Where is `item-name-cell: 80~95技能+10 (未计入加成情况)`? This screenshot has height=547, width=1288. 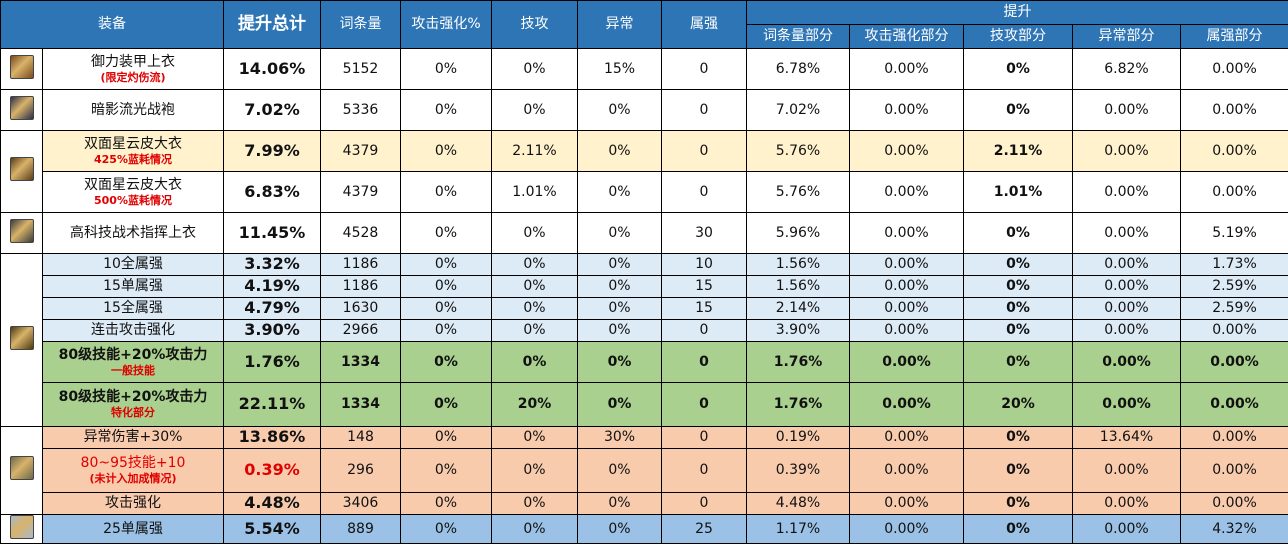
item-name-cell: 80~95技能+10 (未计入加成情况) is located at coordinates (133, 470).